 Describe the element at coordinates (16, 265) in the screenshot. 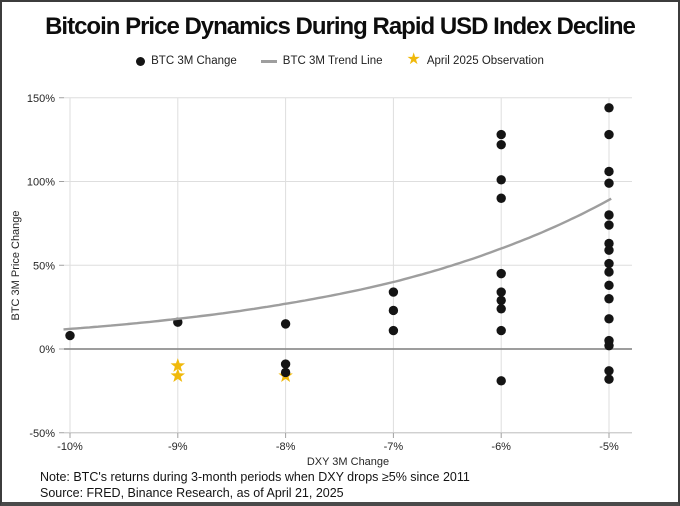

I see `y-axis-title: BTC 3M Price Change` at that location.